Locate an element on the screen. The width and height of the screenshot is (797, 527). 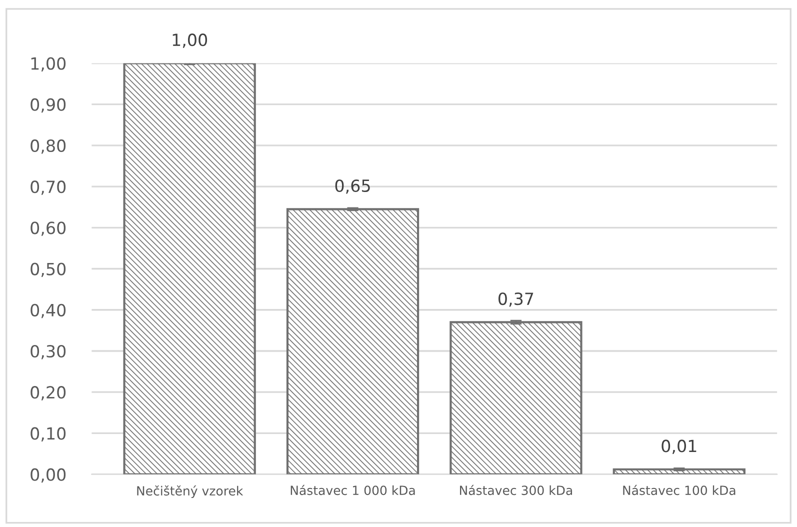
y-tick-label: 0,40 is located at coordinates (48, 311).